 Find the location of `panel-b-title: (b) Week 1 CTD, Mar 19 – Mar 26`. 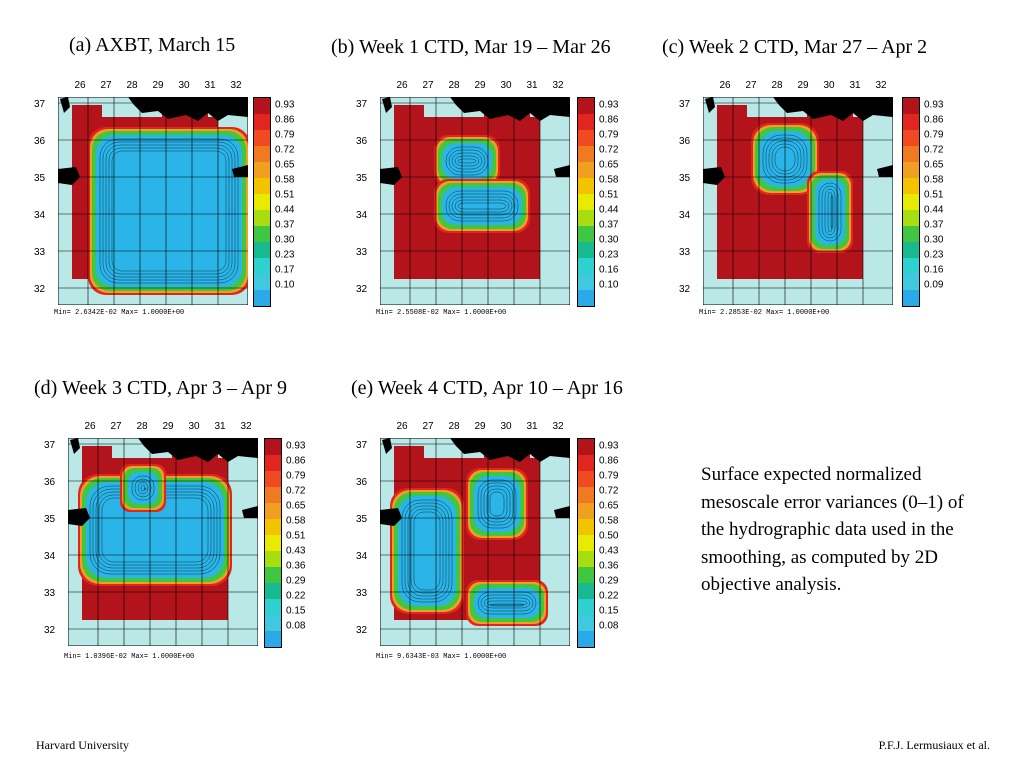

panel-b-title: (b) Week 1 CTD, Mar 19 – Mar 26 is located at coordinates (471, 47).